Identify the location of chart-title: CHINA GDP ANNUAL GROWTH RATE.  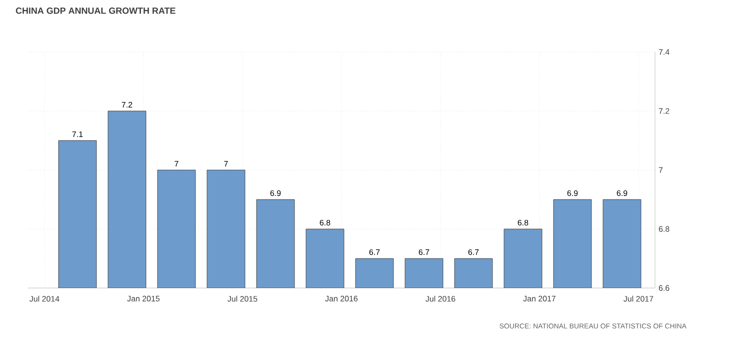
(96, 11).